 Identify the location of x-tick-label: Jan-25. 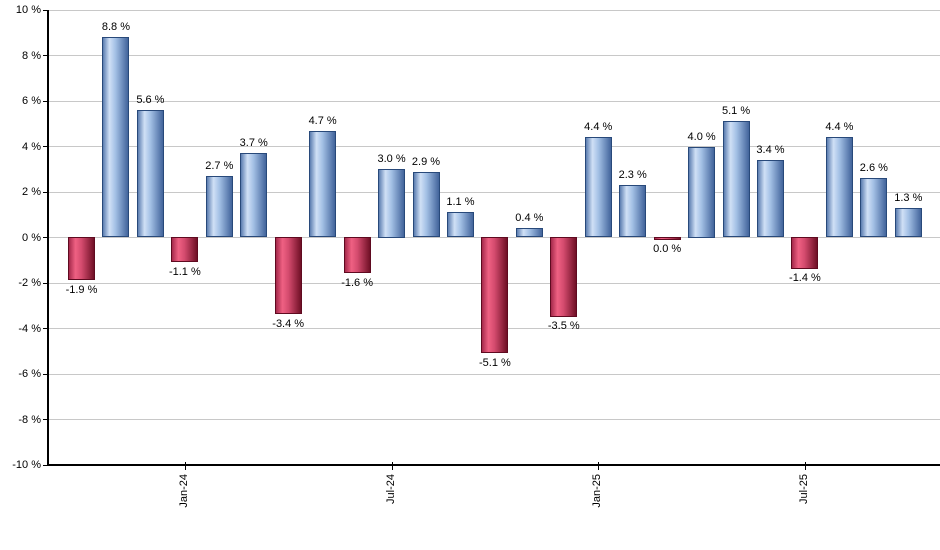
(597, 491).